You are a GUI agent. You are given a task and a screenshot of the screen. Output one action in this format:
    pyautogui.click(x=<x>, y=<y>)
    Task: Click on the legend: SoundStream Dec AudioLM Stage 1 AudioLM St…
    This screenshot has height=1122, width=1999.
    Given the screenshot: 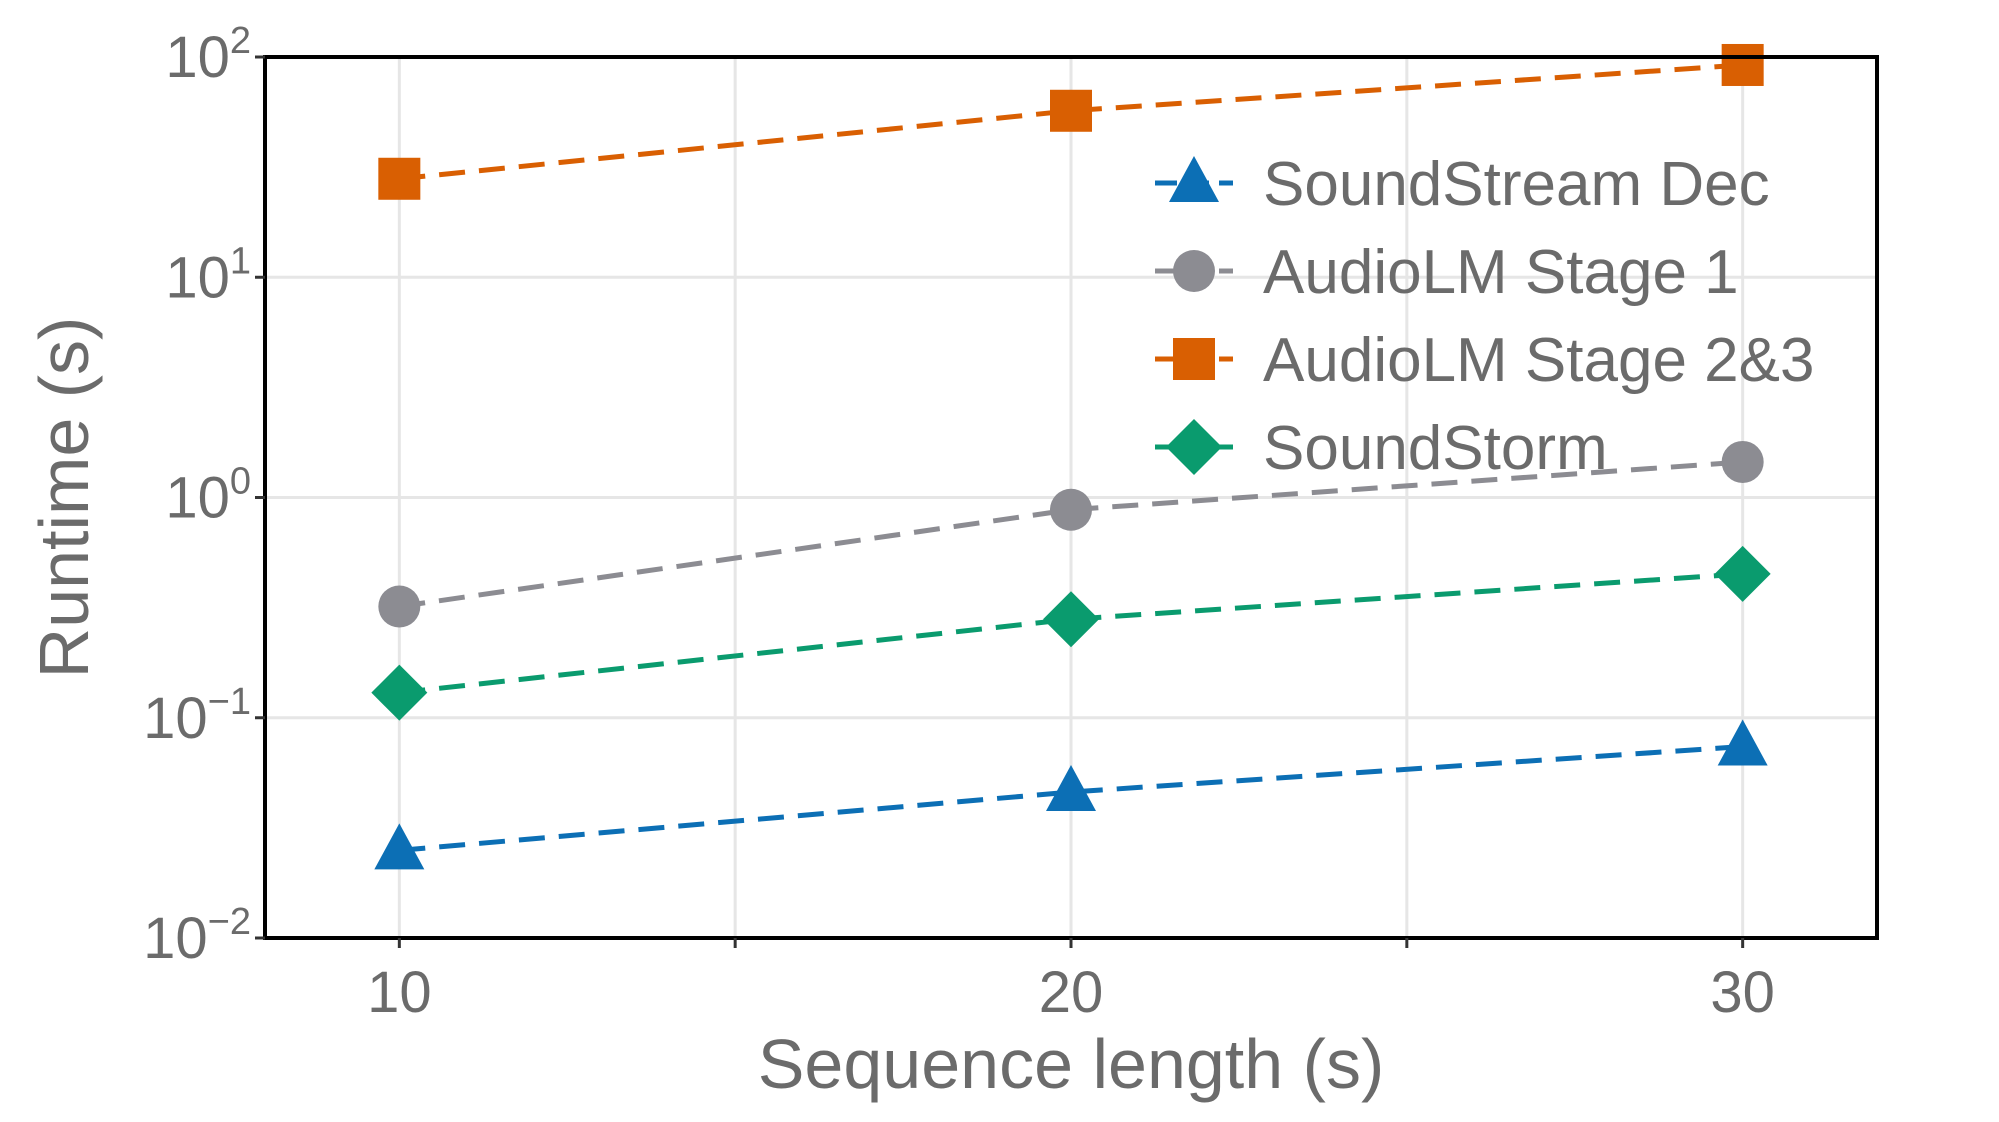 What is the action you would take?
    pyautogui.click(x=1485, y=316)
    